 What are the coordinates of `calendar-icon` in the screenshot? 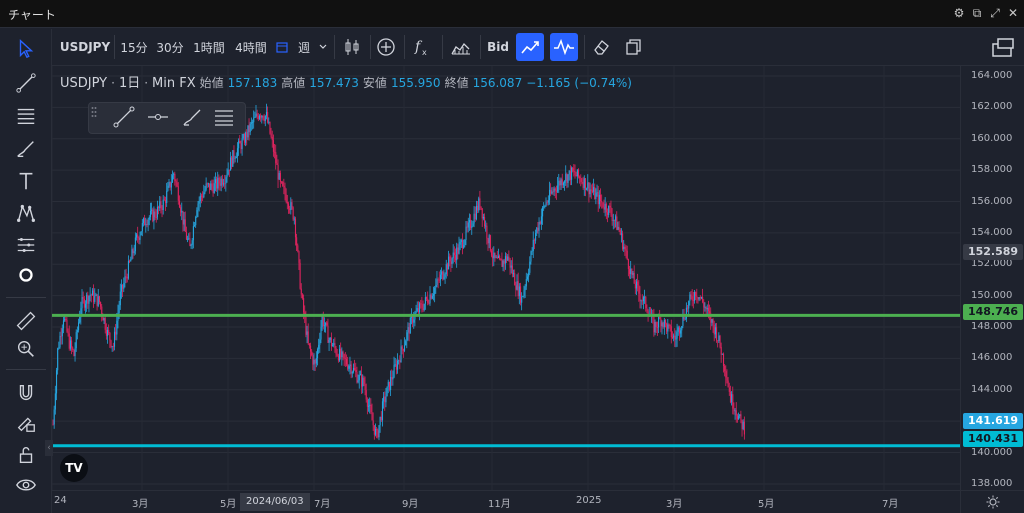 It's located at (282, 47).